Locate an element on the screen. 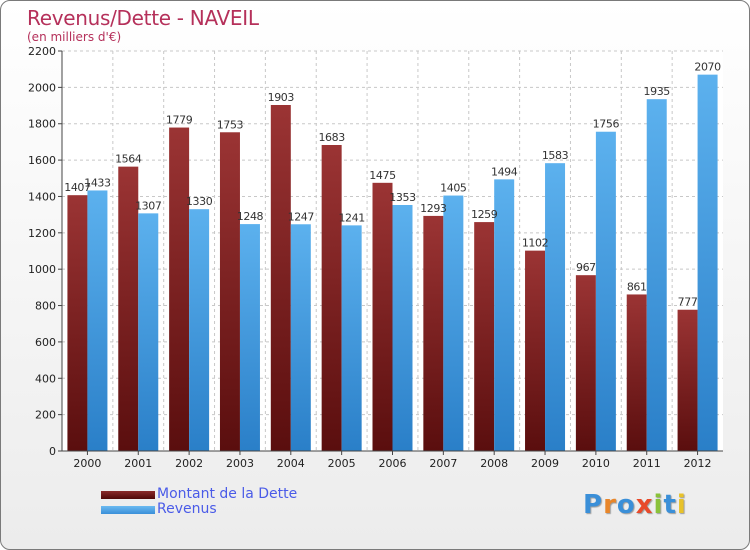  data-label-dette: 967 is located at coordinates (586, 267).